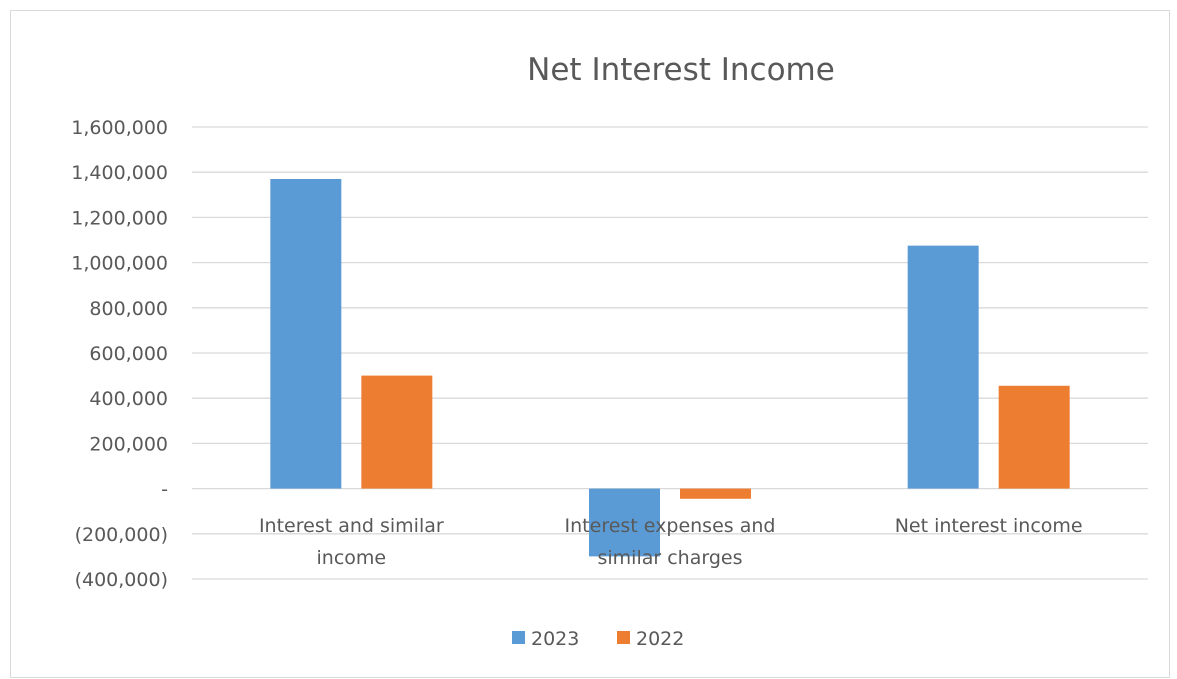 This screenshot has height=679, width=1177. What do you see at coordinates (119, 264) in the screenshot?
I see `y-tick-label: 1,000,000` at bounding box center [119, 264].